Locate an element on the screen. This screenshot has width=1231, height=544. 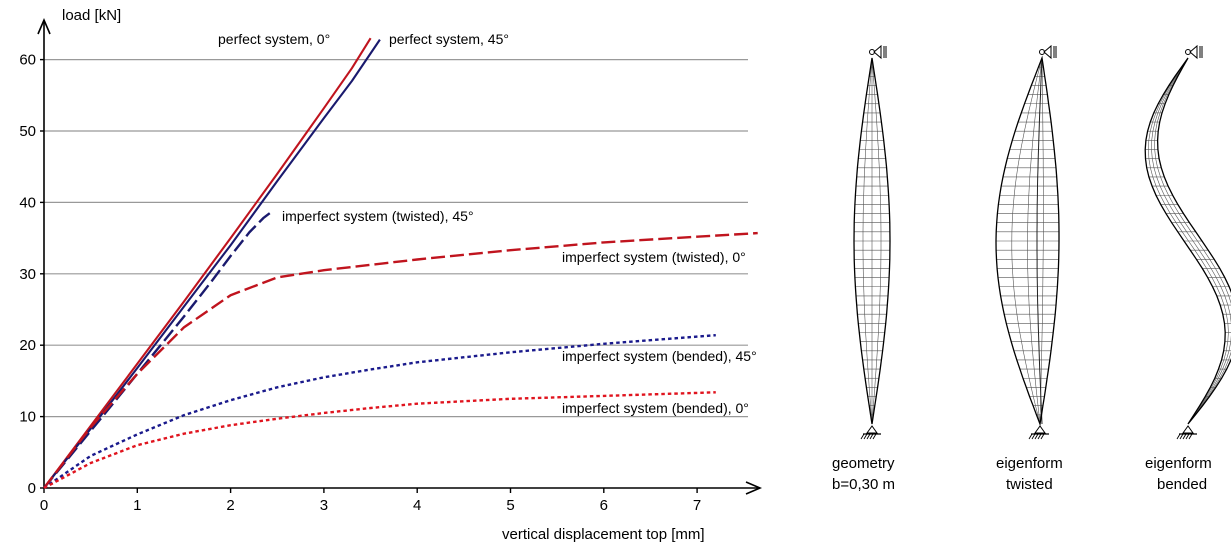
x-tick-label: 1 is located at coordinates (137, 505).